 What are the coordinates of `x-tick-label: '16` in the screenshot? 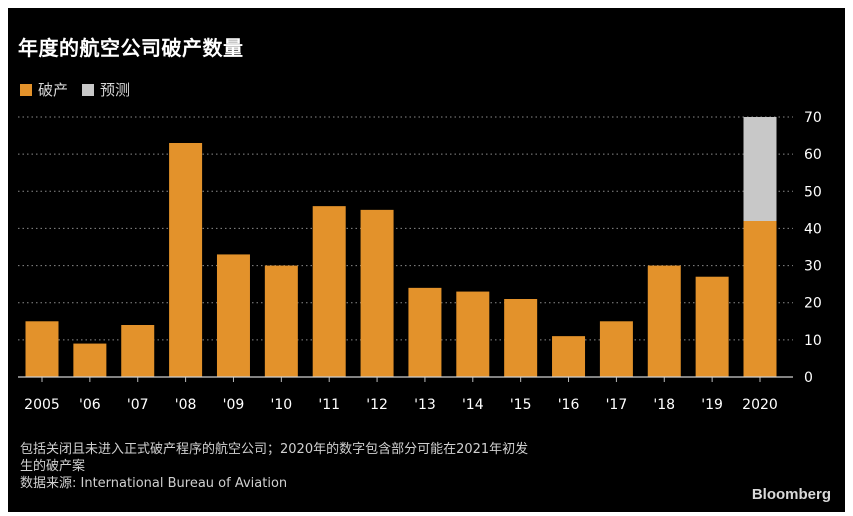 It's located at (569, 405).